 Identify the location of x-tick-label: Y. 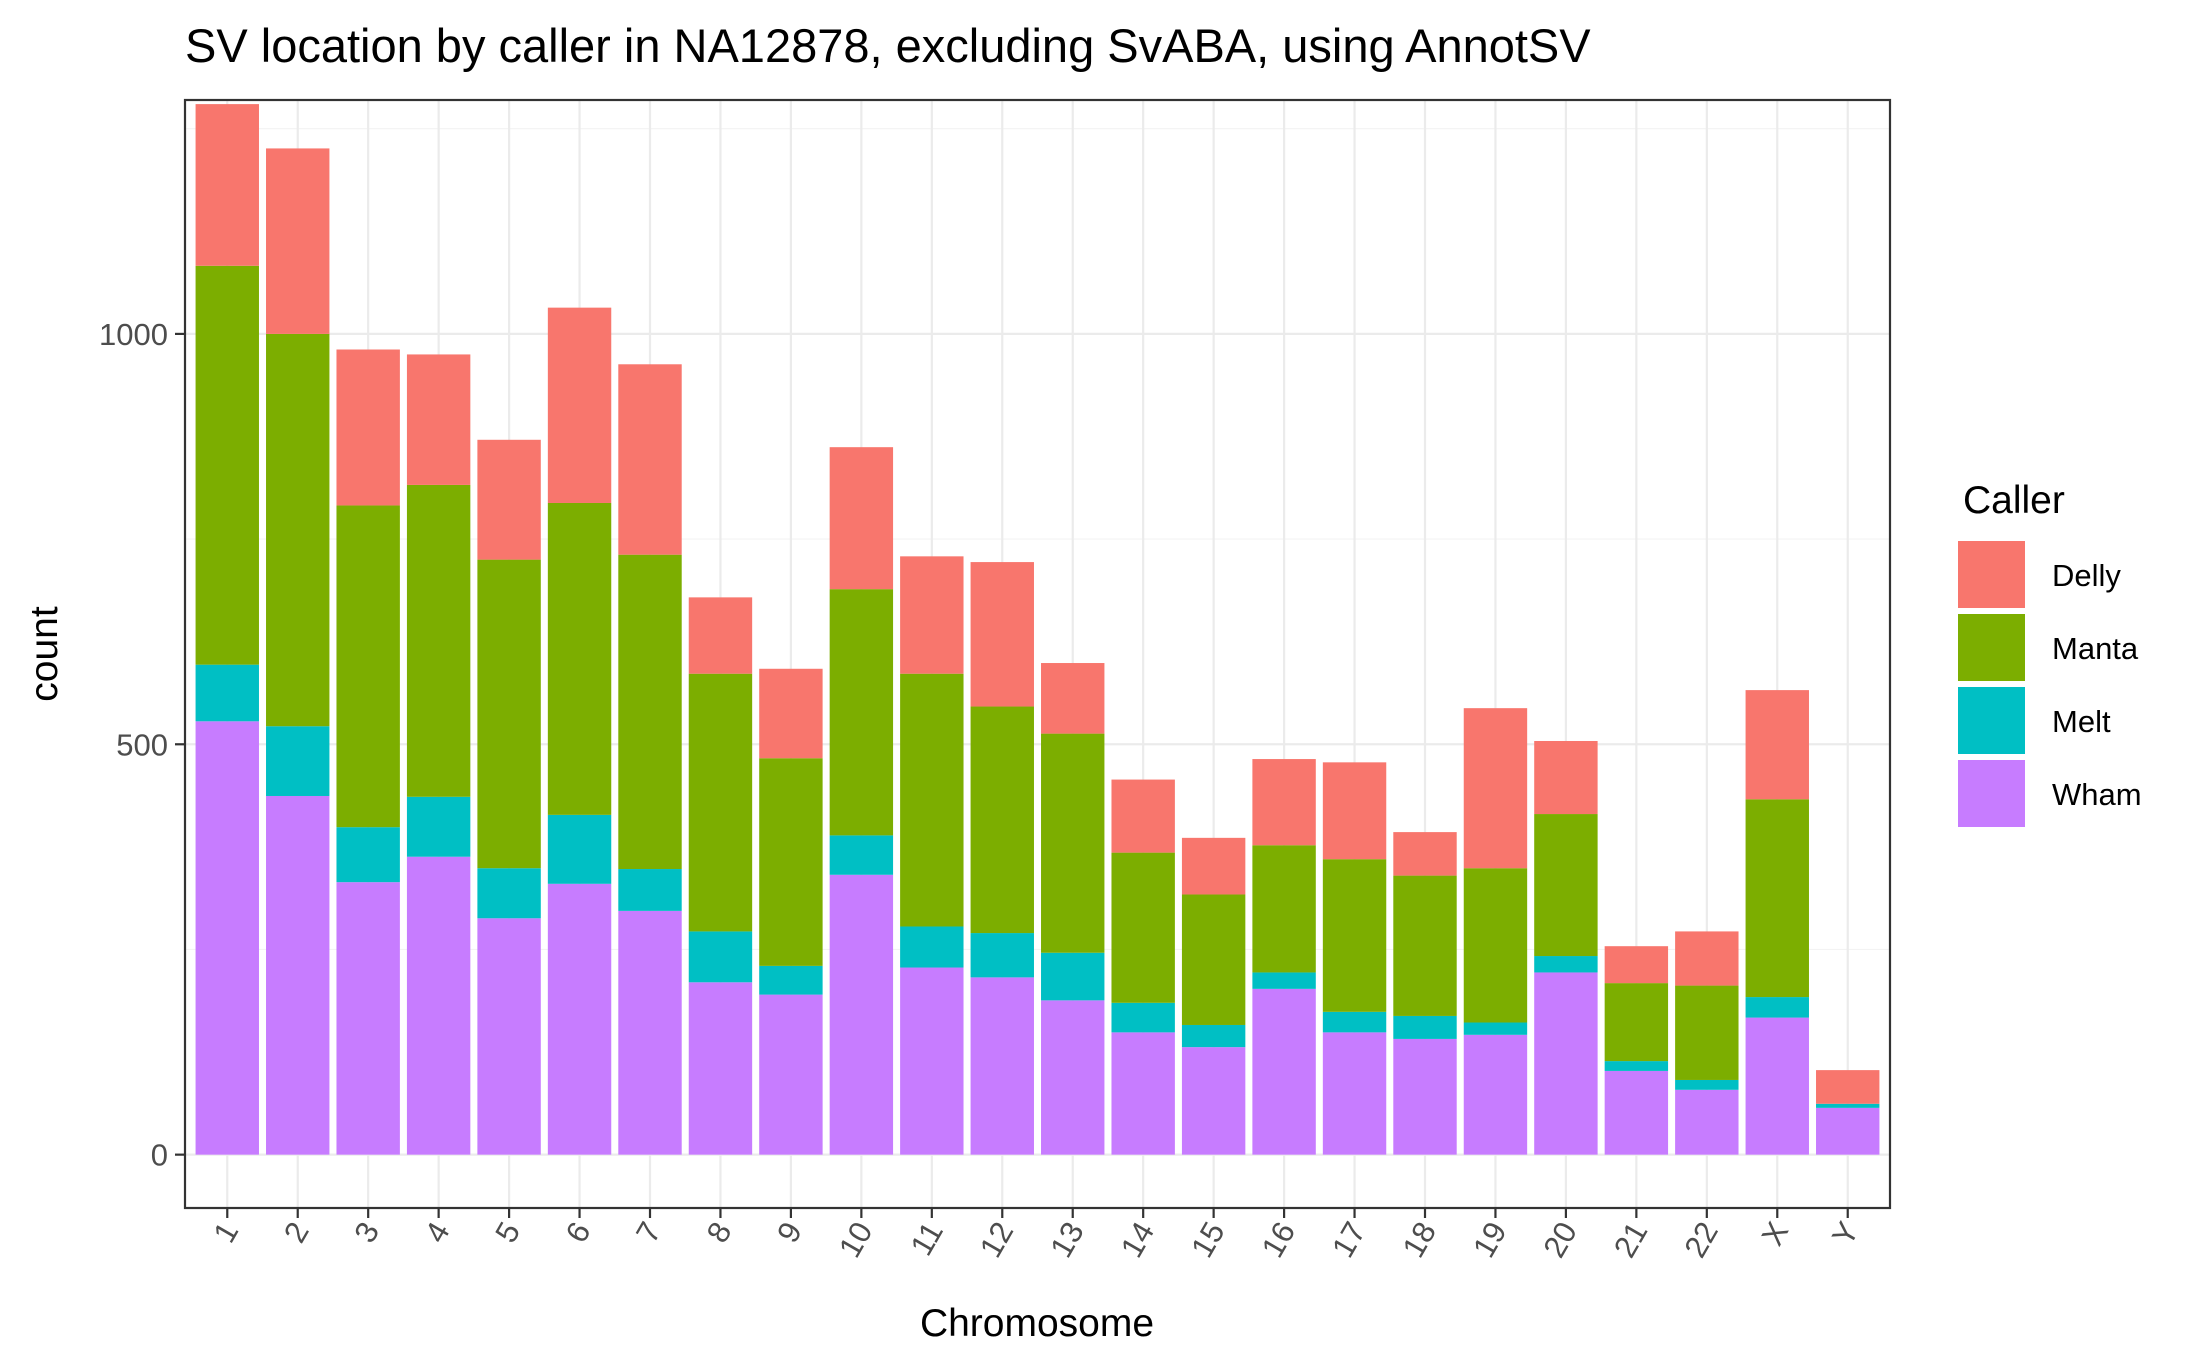
(1845, 1233).